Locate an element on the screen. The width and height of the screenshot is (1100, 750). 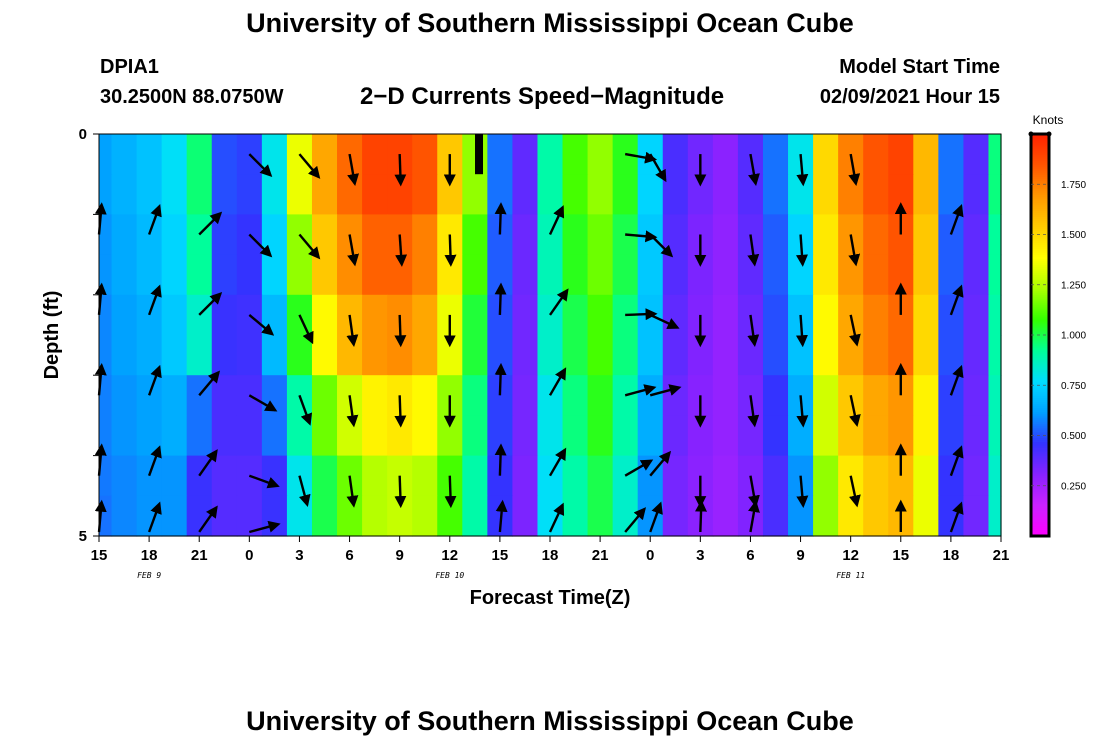
colorbar-unit-label: Knots is located at coordinates (1048, 120).